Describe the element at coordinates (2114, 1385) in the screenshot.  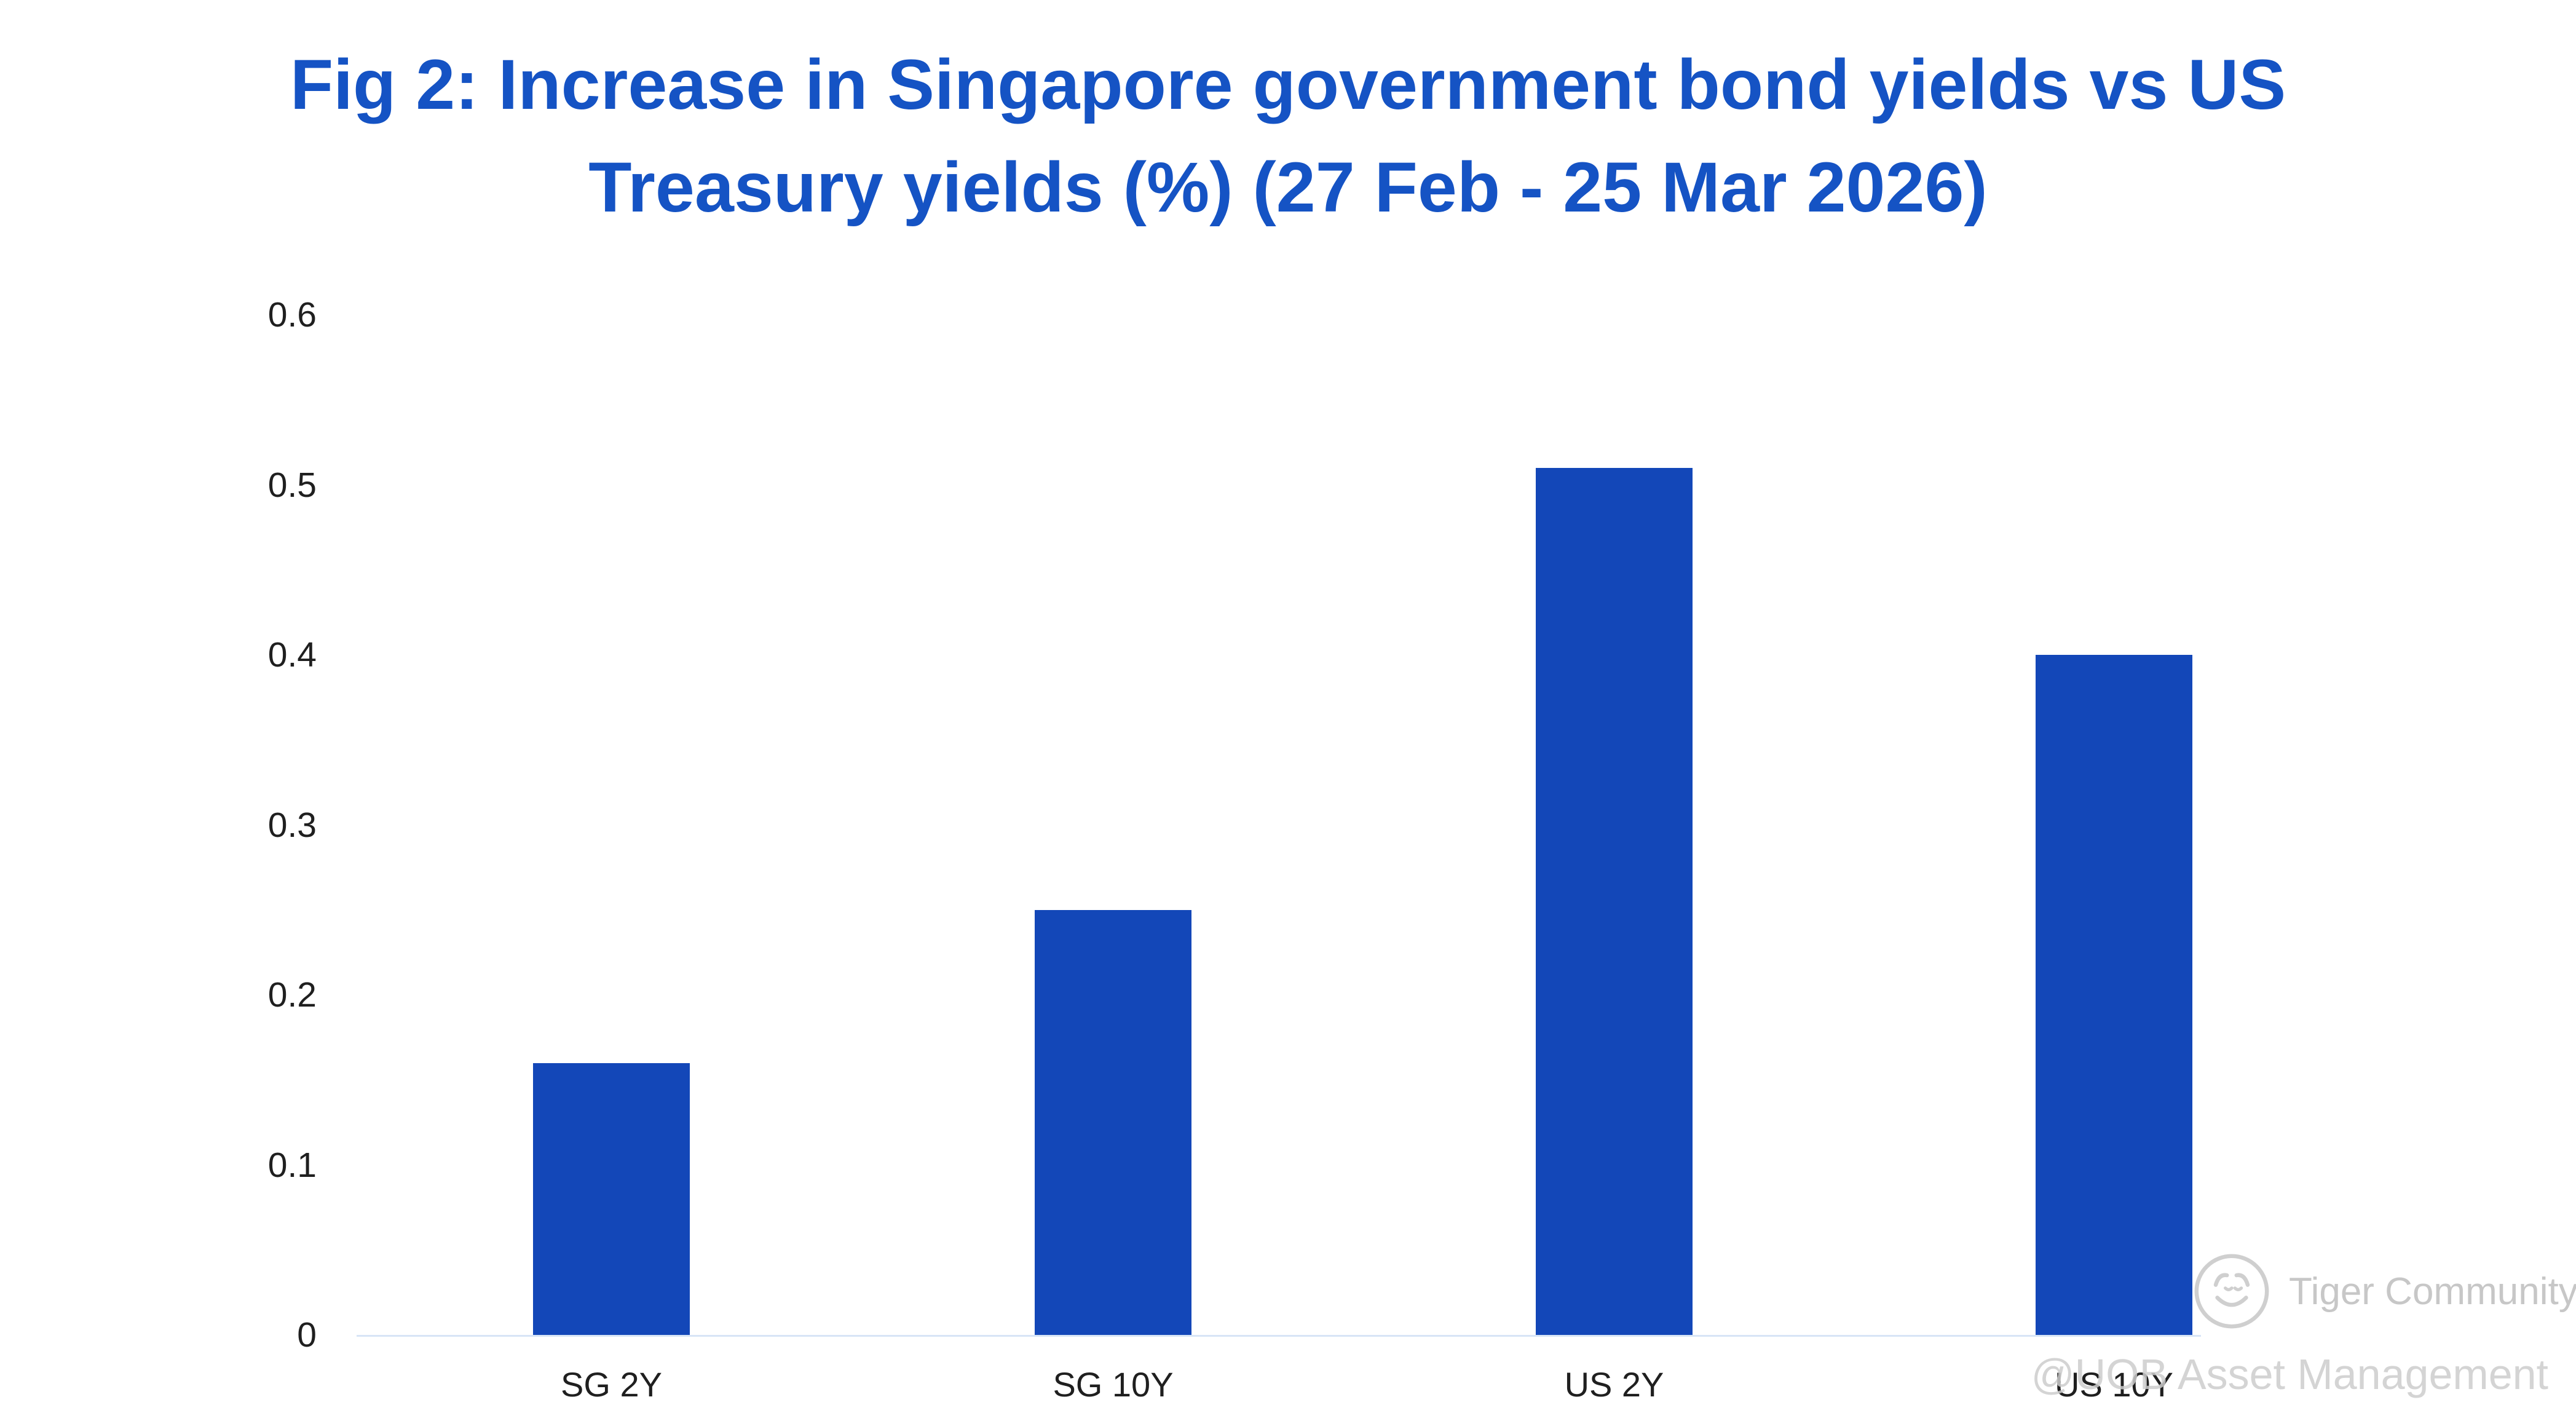
I see `x-axis-label: US 10Y` at that location.